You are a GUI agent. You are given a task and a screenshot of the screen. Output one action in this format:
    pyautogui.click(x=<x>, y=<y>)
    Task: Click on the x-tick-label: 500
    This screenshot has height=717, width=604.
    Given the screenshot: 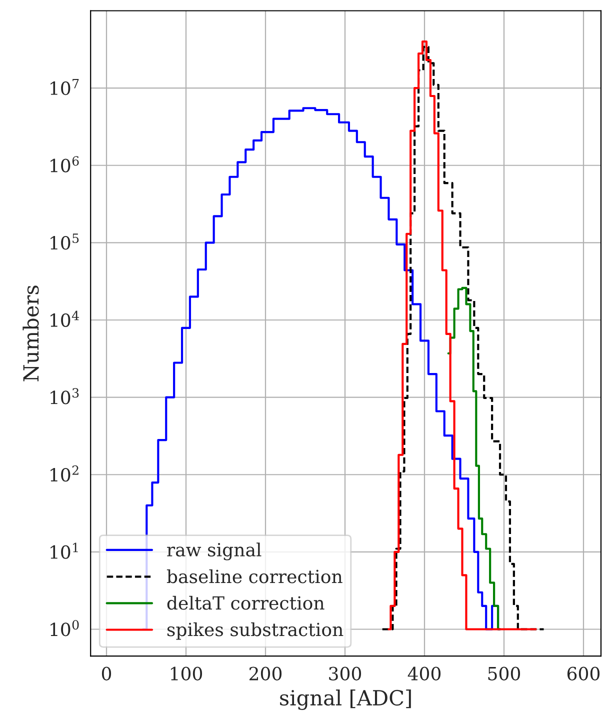 What is the action you would take?
    pyautogui.click(x=504, y=673)
    